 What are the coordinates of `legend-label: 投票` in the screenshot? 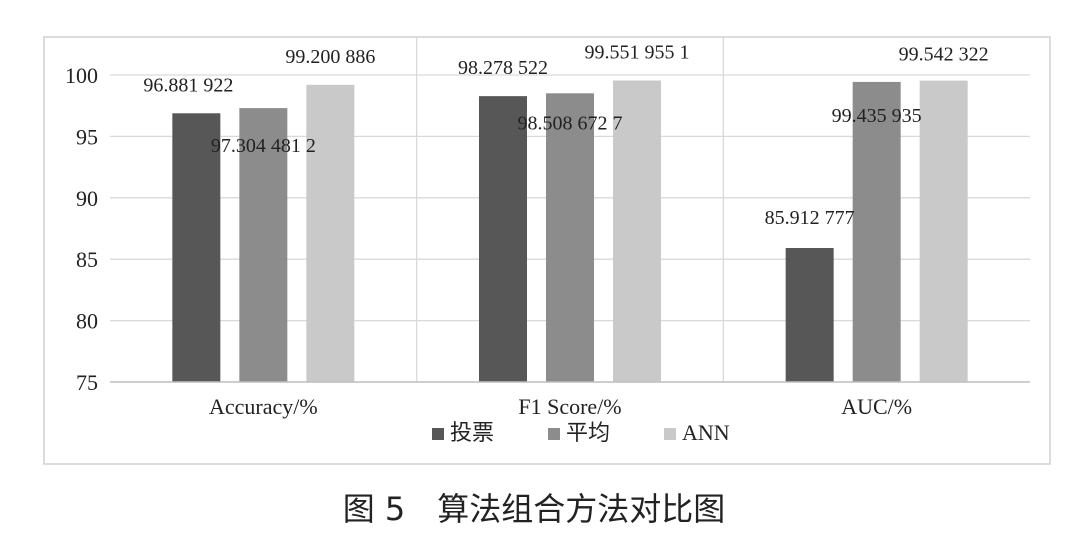 It's located at (472, 432).